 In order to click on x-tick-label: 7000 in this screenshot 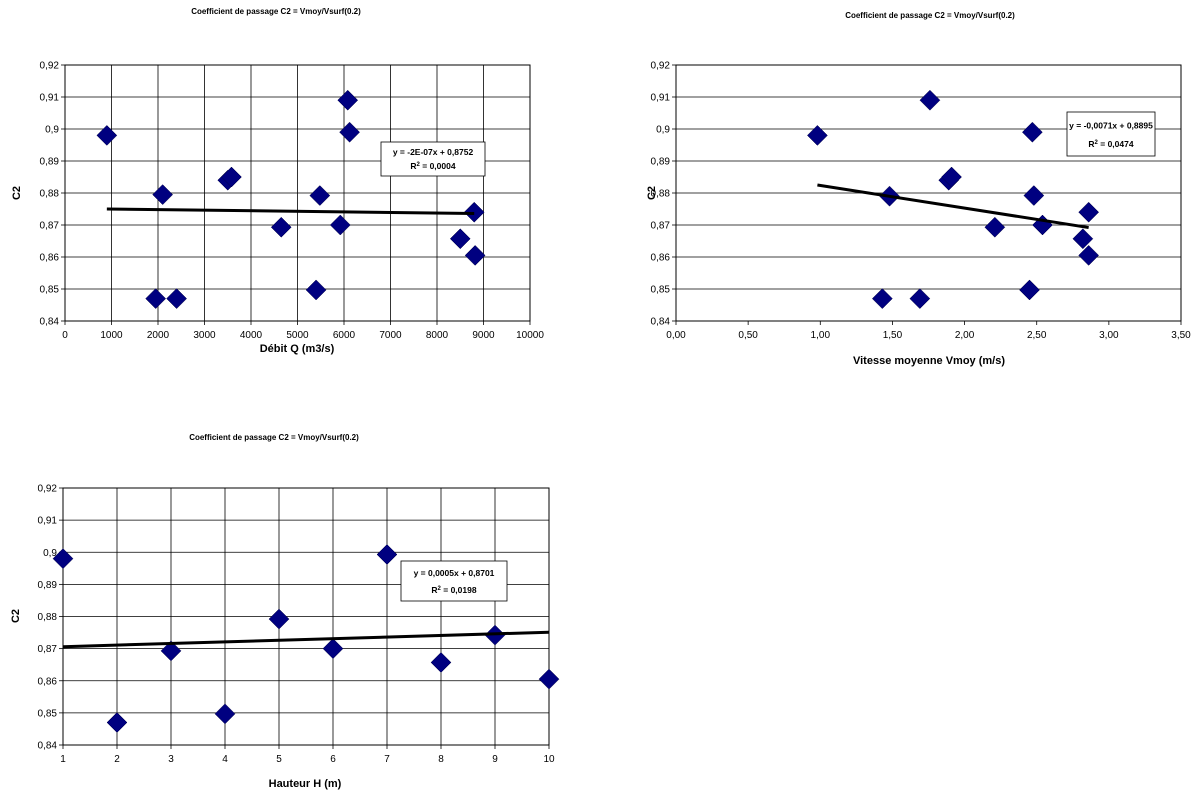, I will do `click(390, 335)`.